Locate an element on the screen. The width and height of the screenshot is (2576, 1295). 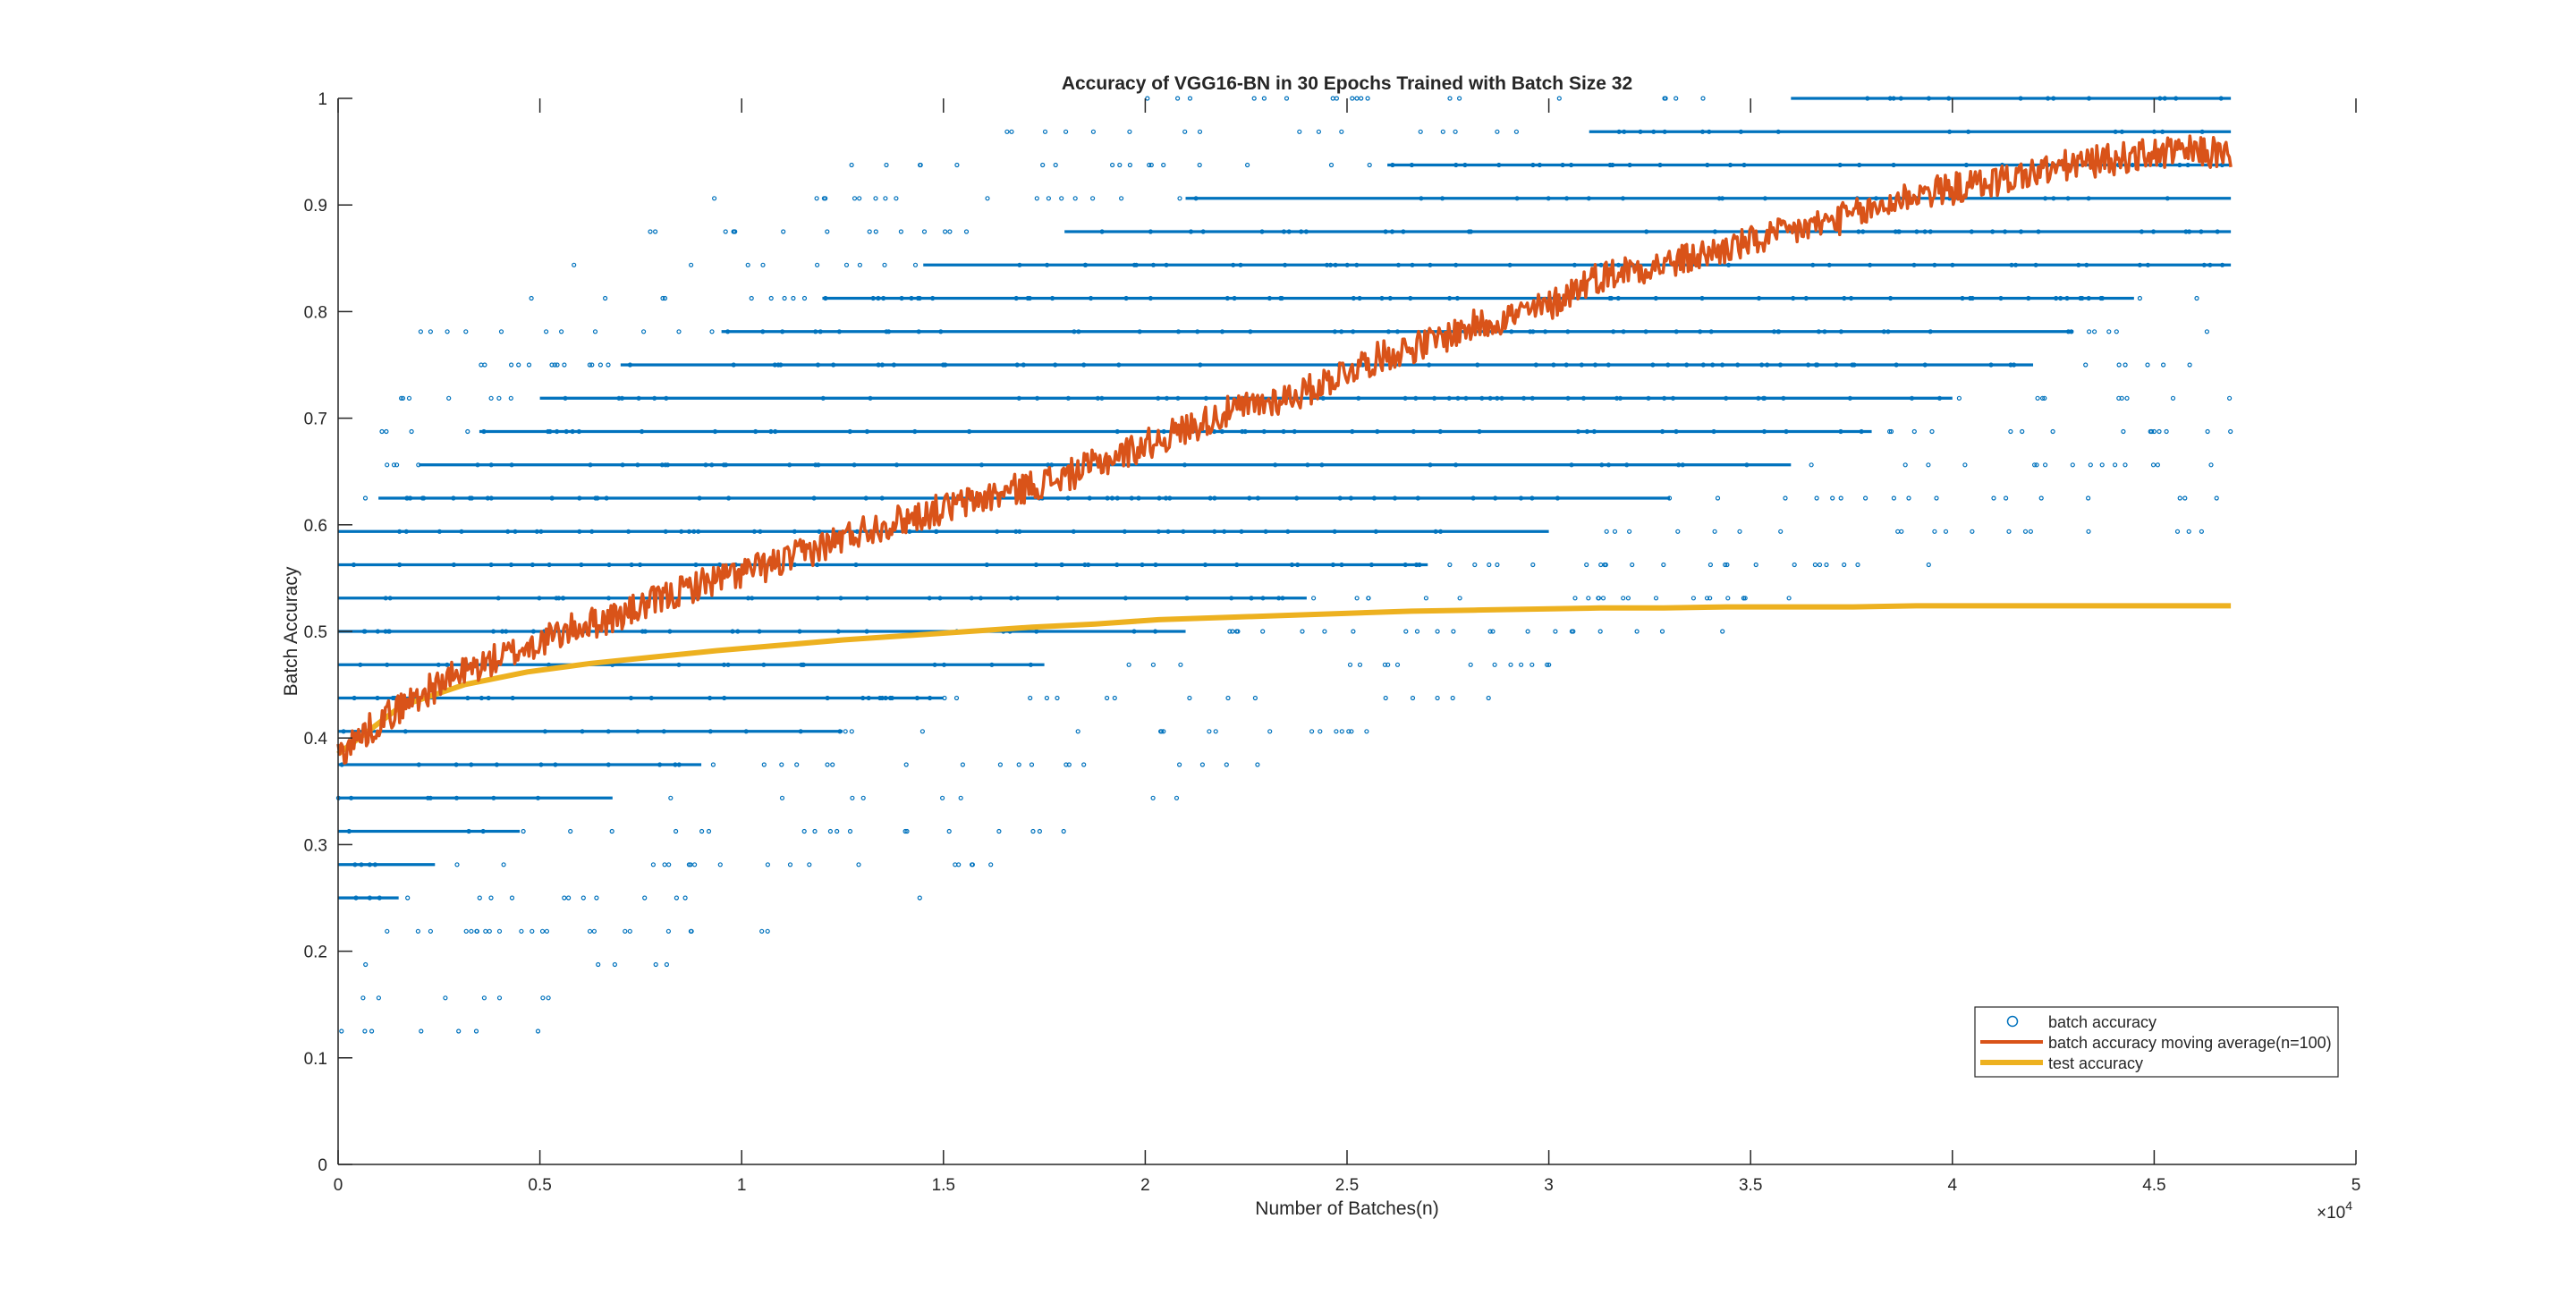
legend-marker-batch-accuracy is located at coordinates (2012, 1021).